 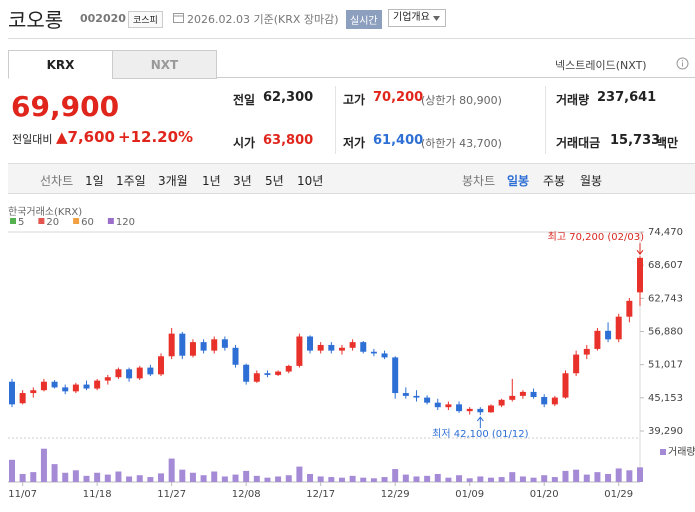 I want to click on toolbar, so click(x=351, y=178).